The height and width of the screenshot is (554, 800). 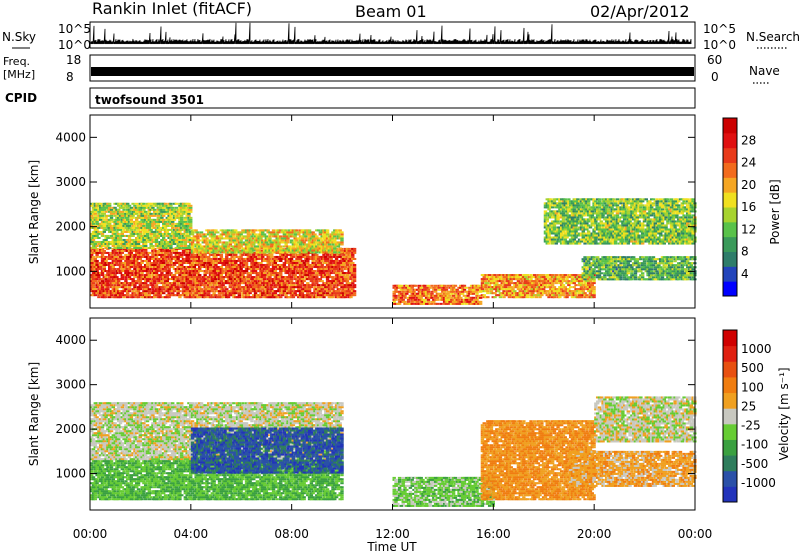 I want to click on nsearch-label: N.Search, so click(x=773, y=37).